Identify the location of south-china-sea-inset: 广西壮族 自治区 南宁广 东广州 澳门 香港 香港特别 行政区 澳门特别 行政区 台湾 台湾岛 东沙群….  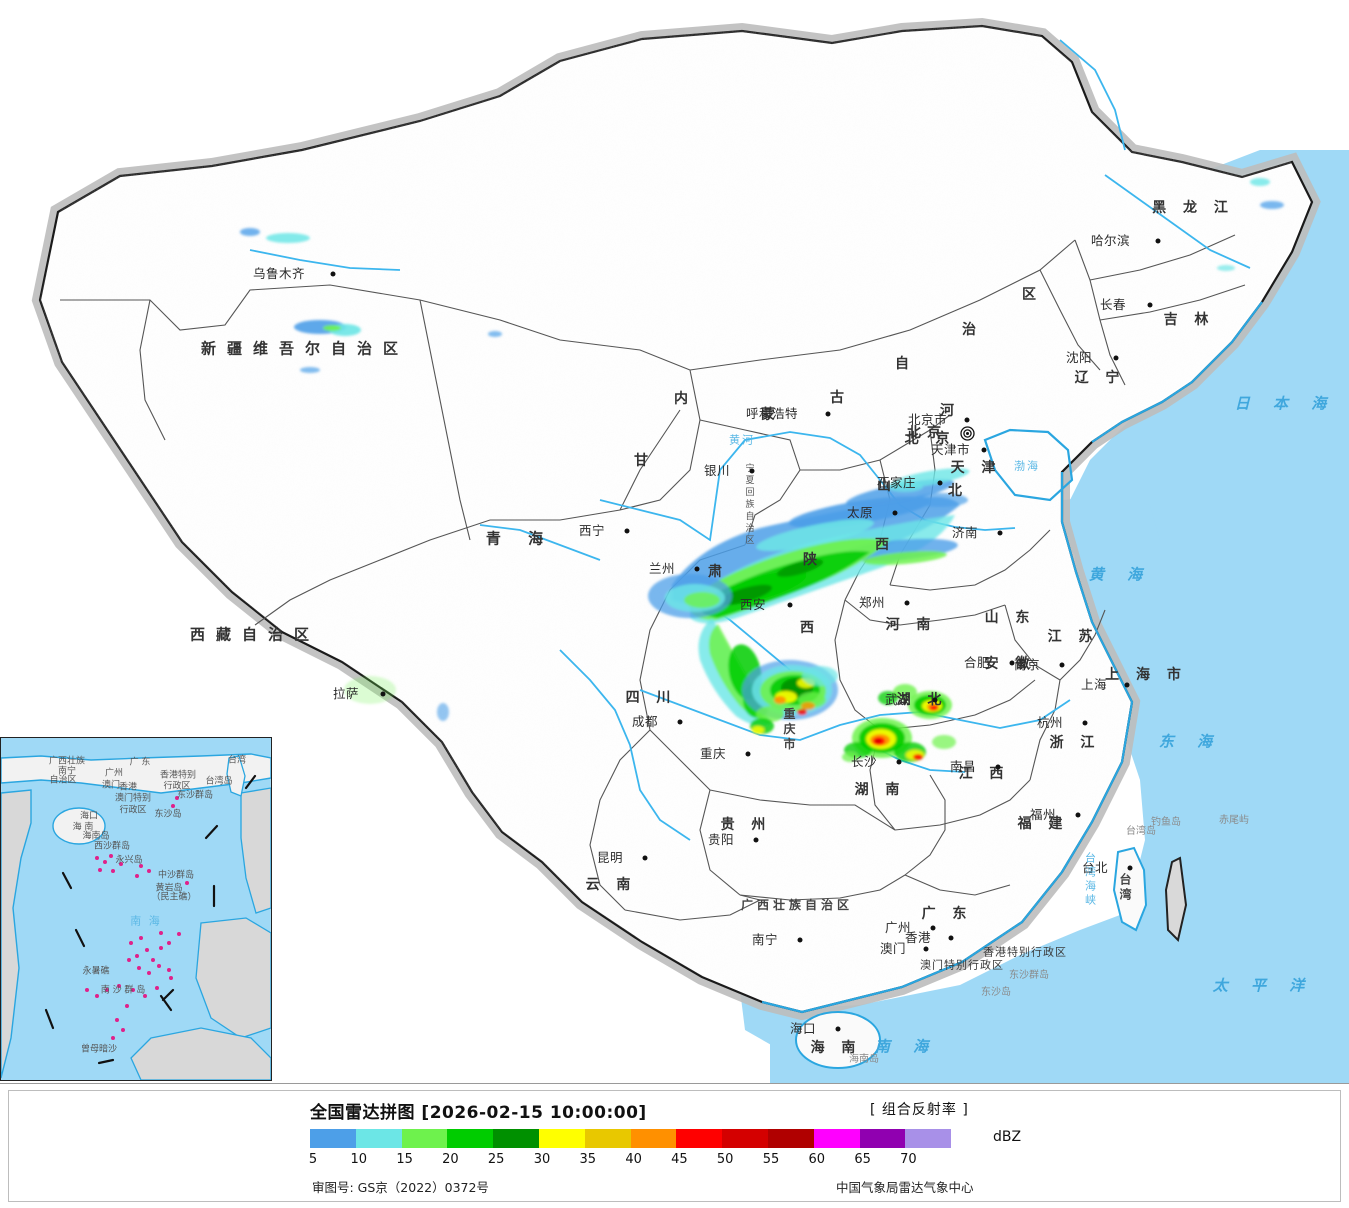
(136, 909).